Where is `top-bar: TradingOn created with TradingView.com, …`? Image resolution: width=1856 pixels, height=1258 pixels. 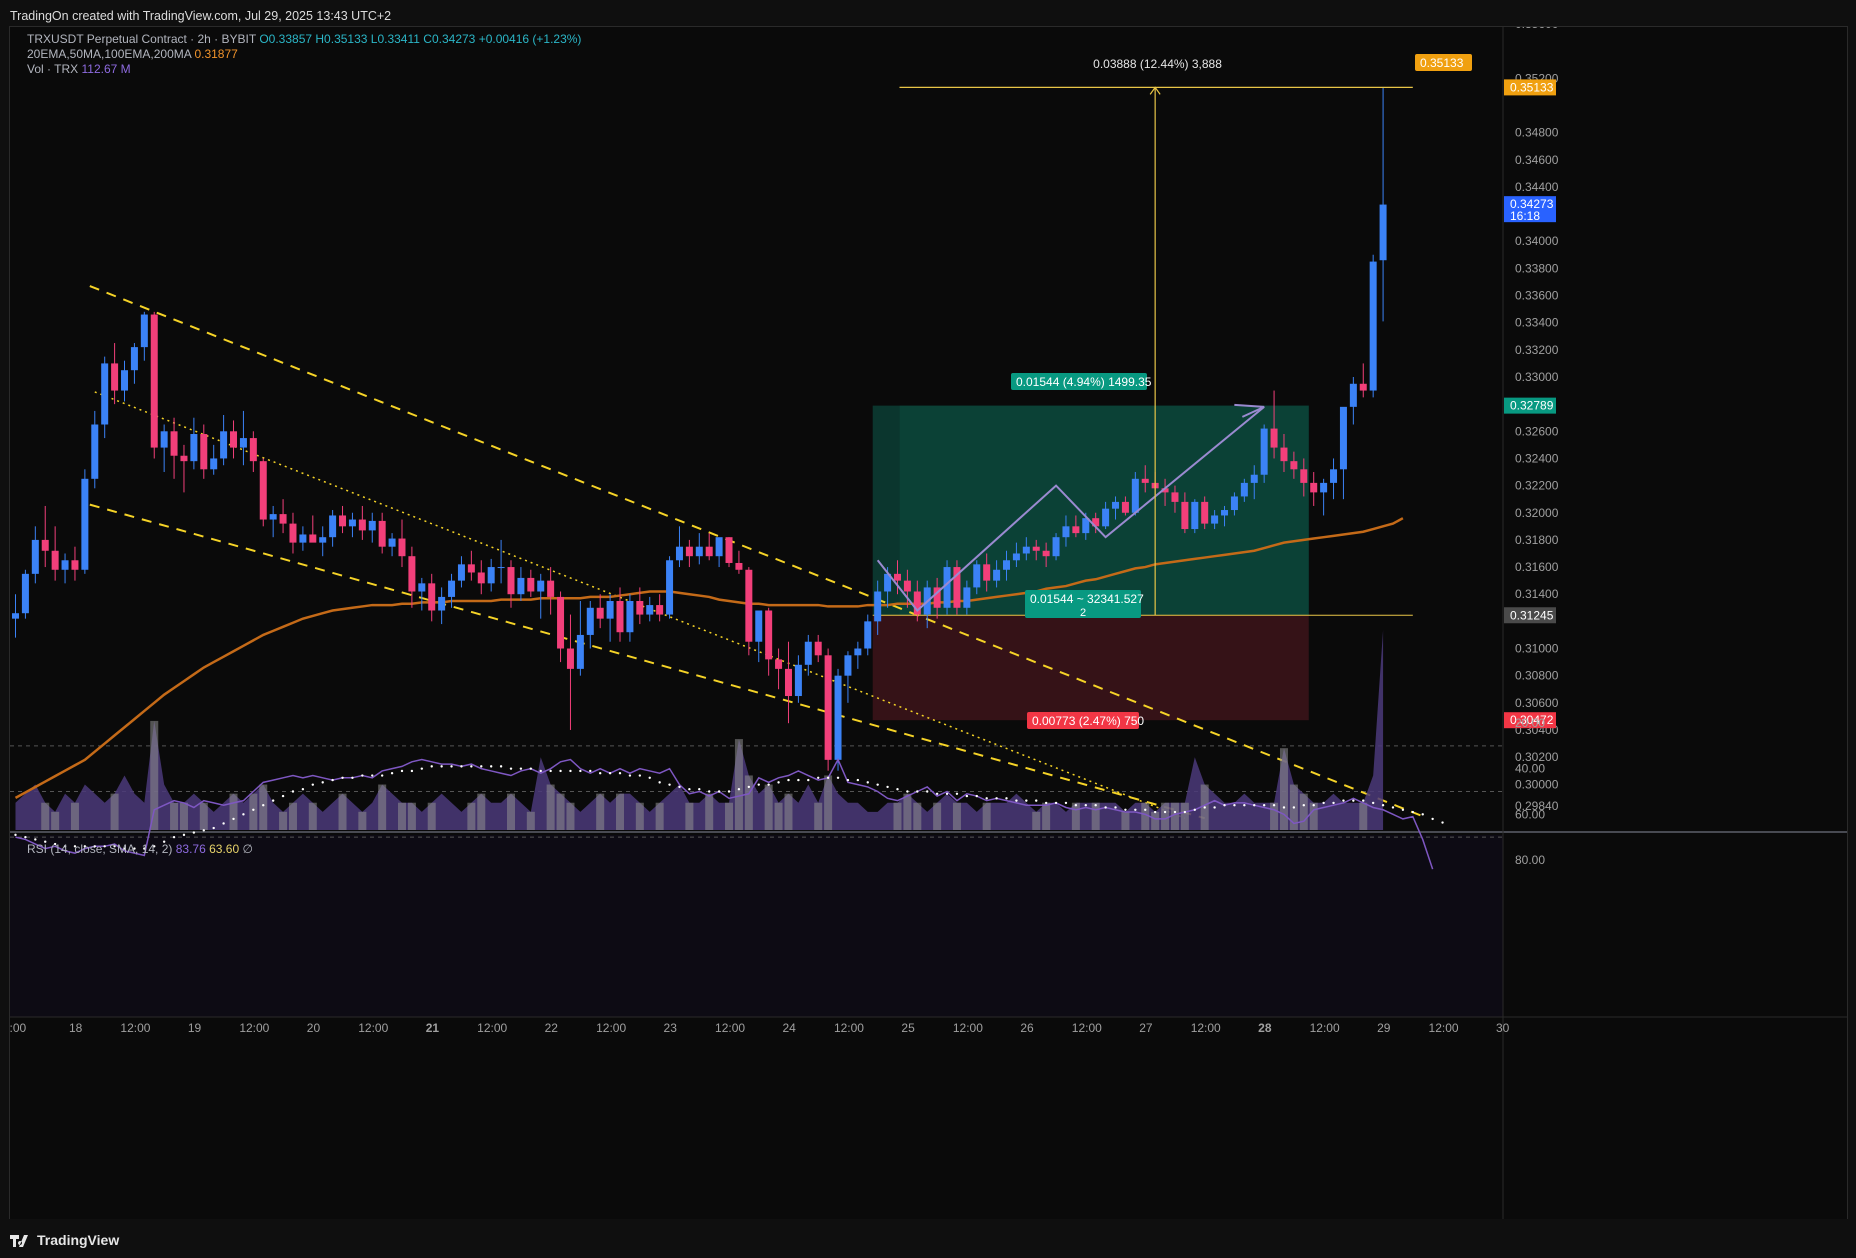
top-bar: TradingOn created with TradingView.com, … is located at coordinates (928, 13).